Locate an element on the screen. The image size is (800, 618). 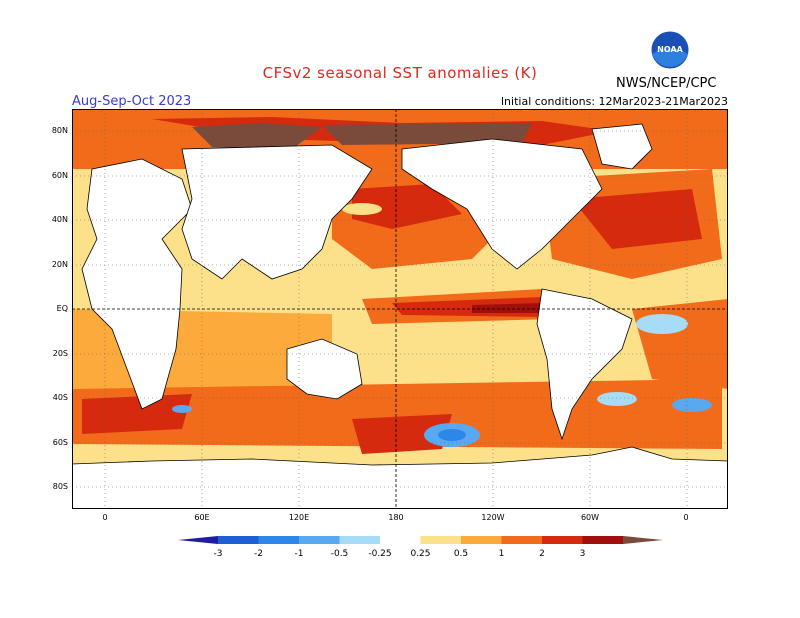
colorbar-tick-label: -2 is located at coordinates (258, 554).